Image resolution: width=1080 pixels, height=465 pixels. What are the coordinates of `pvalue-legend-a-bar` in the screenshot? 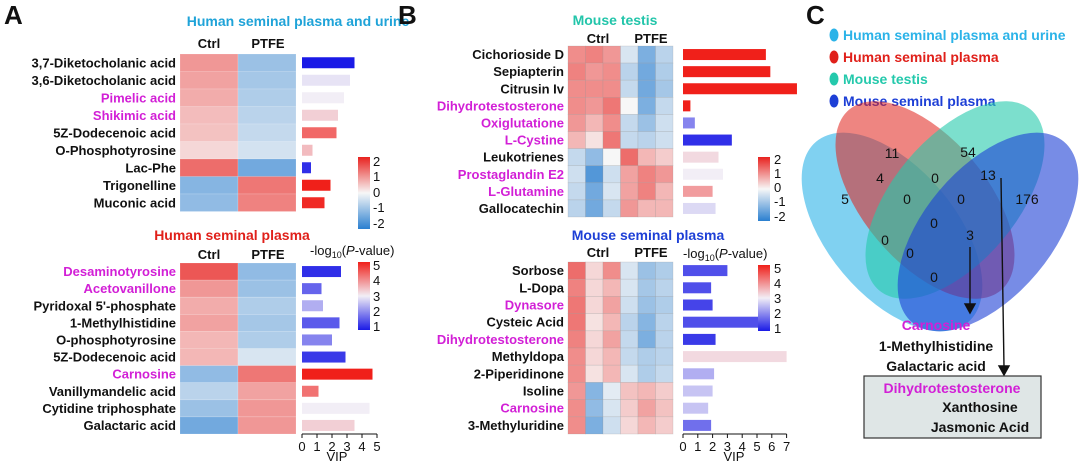 It's located at (364, 296).